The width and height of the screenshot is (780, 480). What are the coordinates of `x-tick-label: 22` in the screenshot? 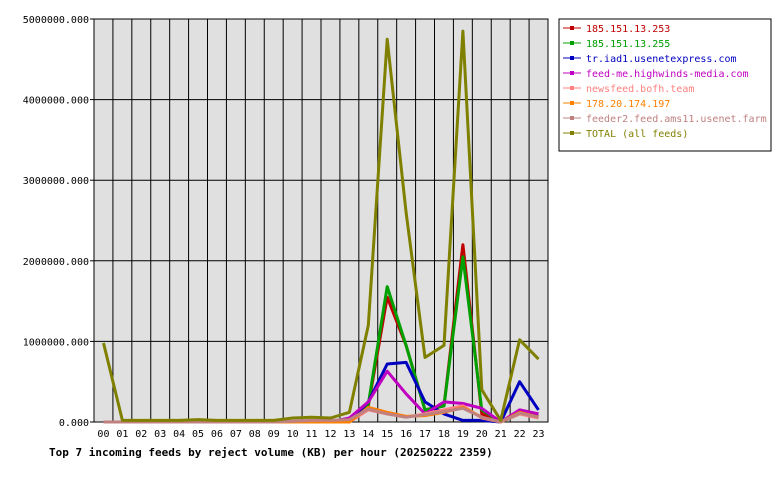 It's located at (520, 434).